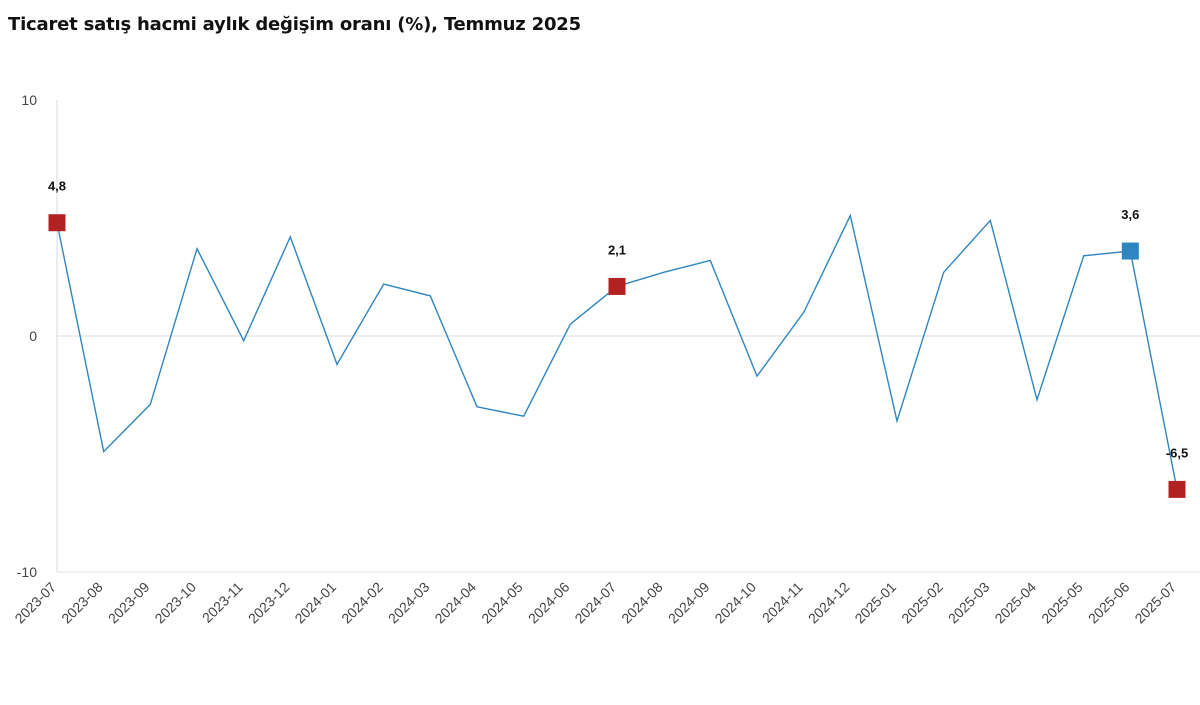  What do you see at coordinates (829, 603) in the screenshot?
I see `x-tick-label: 2024-12` at bounding box center [829, 603].